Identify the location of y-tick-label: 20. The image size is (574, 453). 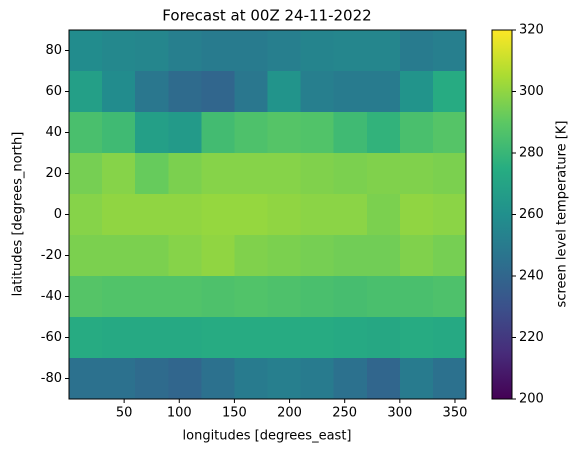
(53, 173).